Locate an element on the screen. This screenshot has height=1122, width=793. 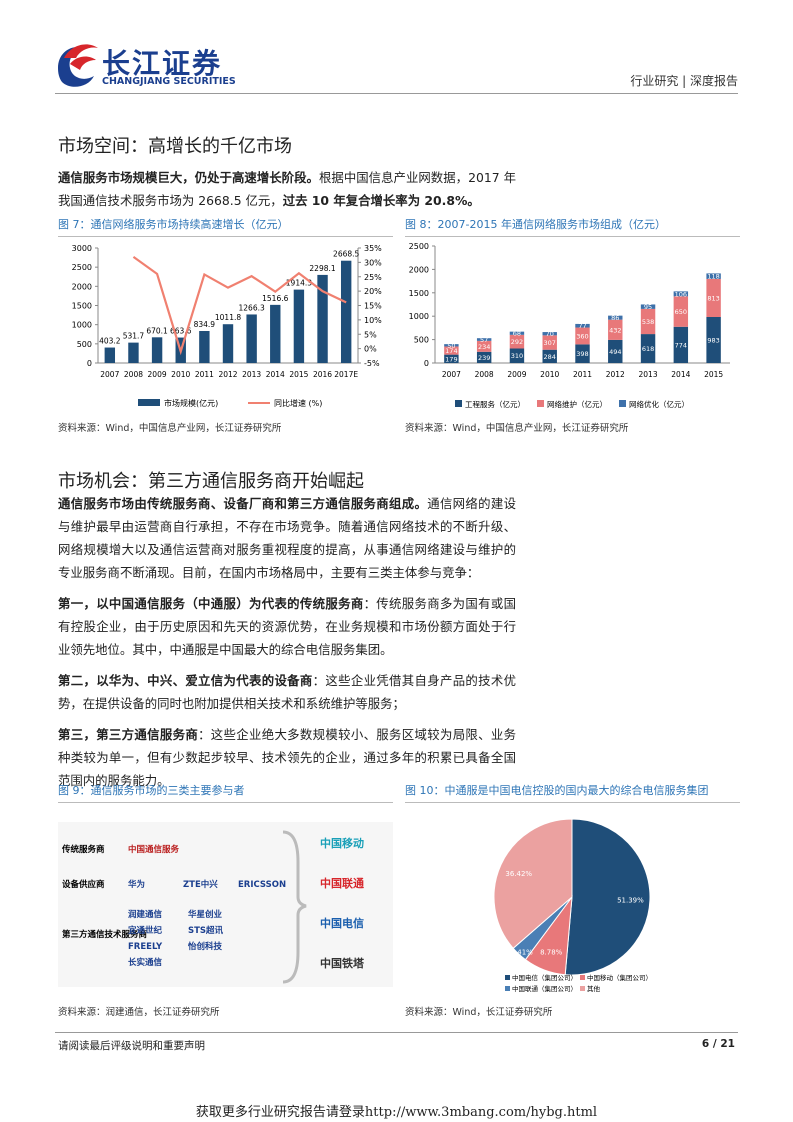
data-label: 983 is located at coordinates (713, 340).